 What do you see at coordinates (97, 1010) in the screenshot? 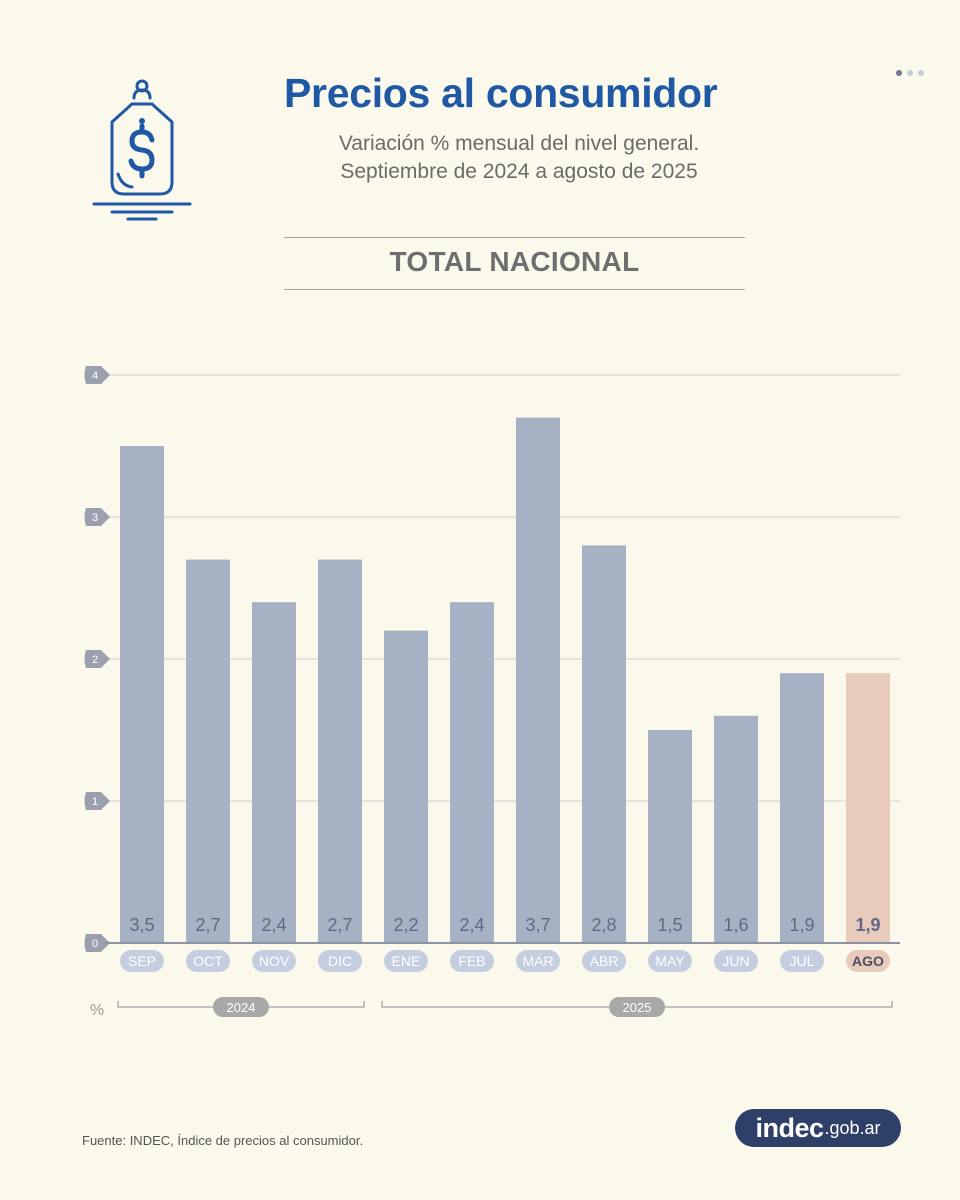
I see `y-unit-label: %` at bounding box center [97, 1010].